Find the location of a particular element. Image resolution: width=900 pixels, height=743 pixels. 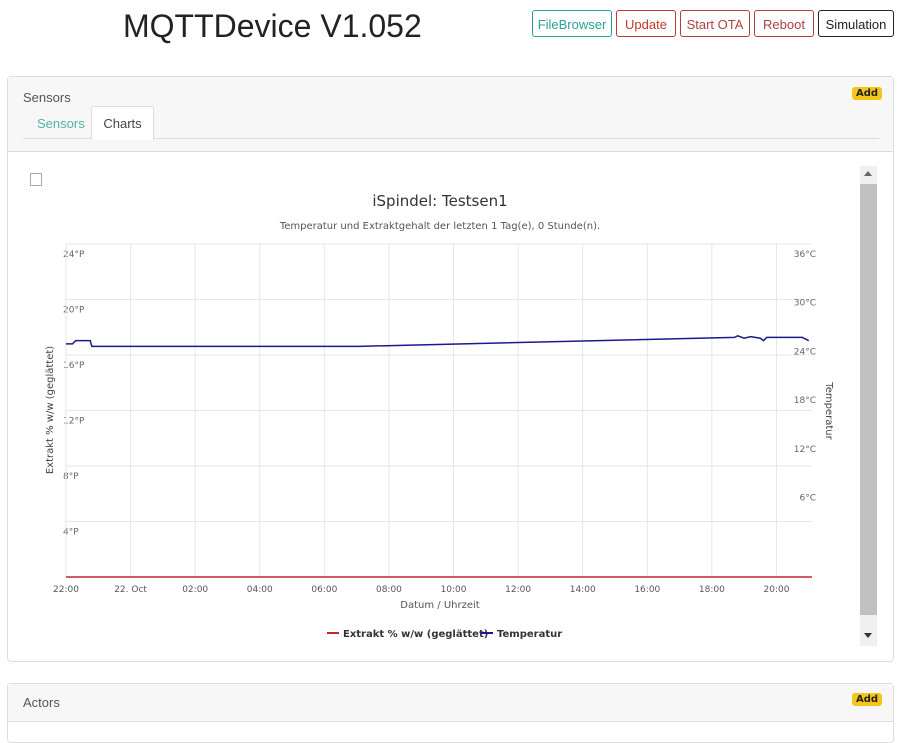

y2-tick-label: 12°C is located at coordinates (805, 450).